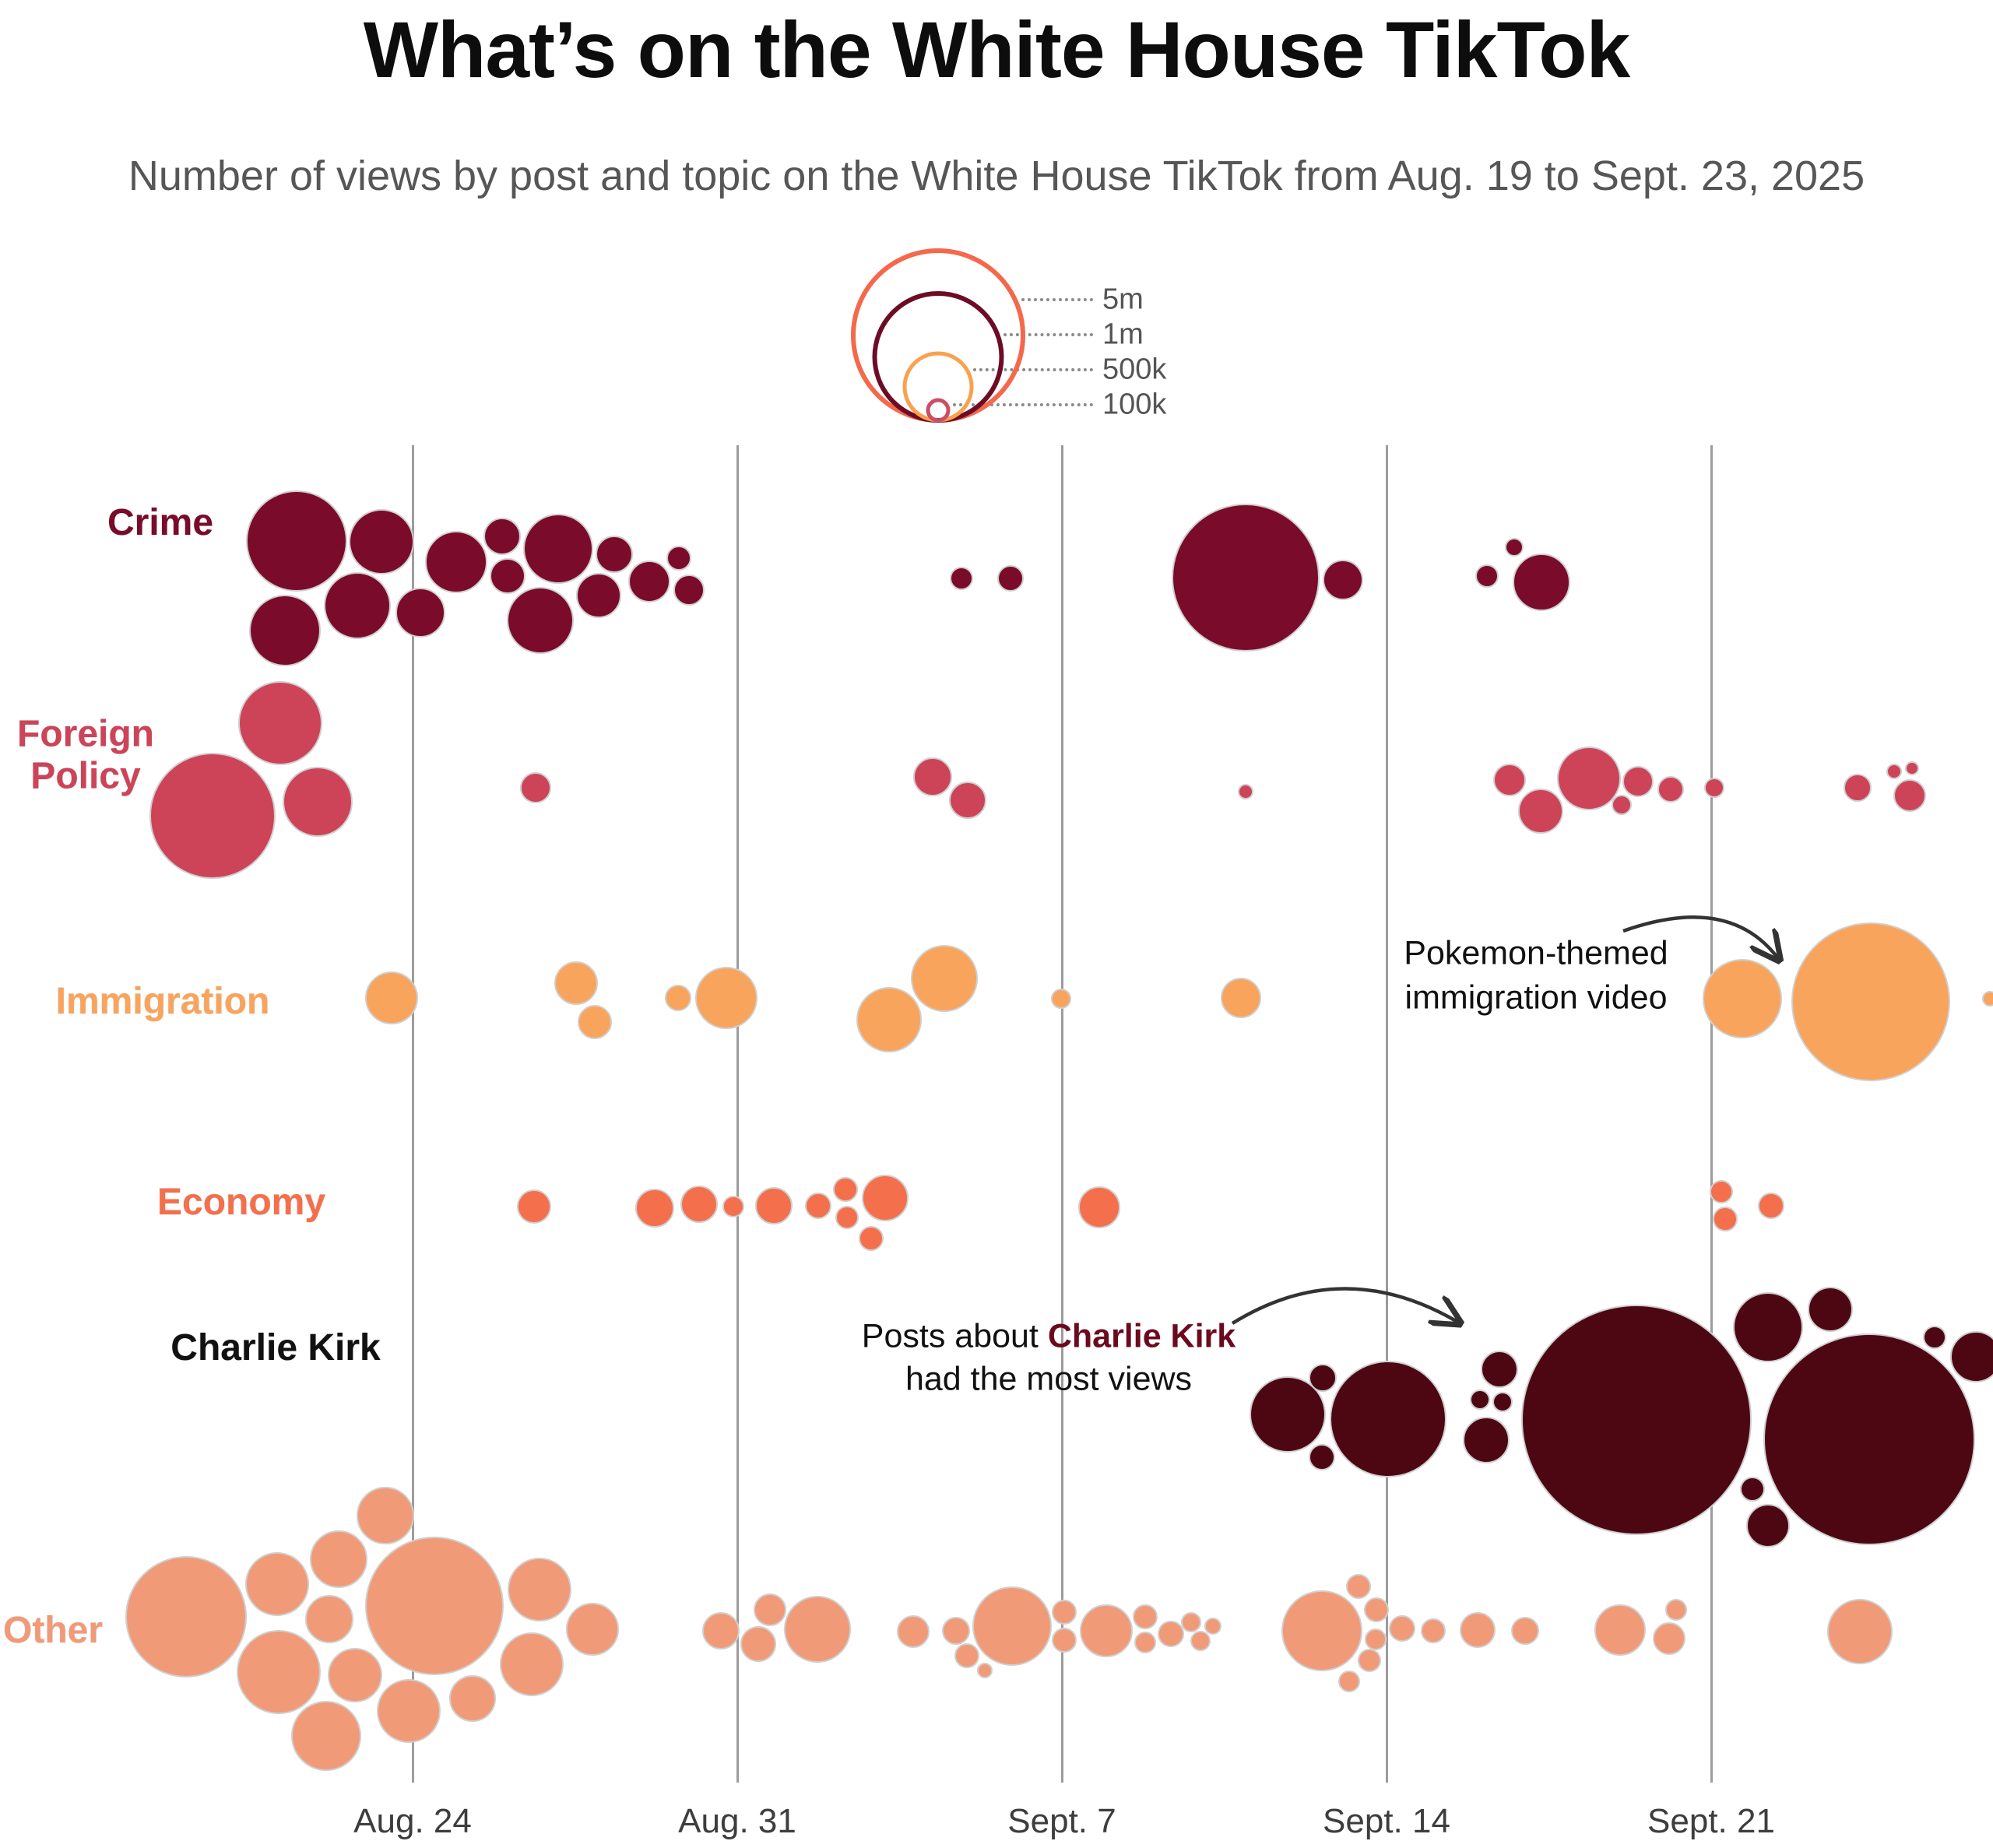  I want to click on annotation-text: Posts about, so click(955, 1336).